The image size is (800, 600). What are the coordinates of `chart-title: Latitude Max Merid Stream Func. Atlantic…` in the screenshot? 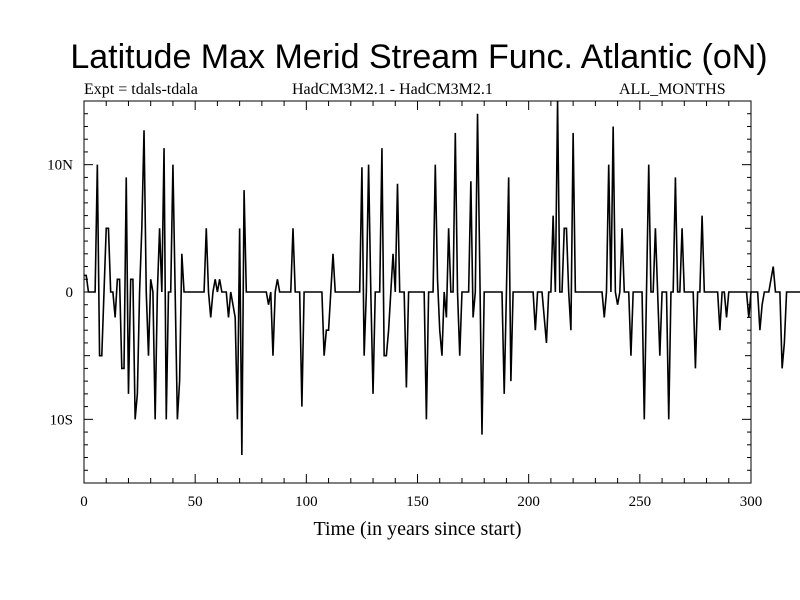 It's located at (419, 57).